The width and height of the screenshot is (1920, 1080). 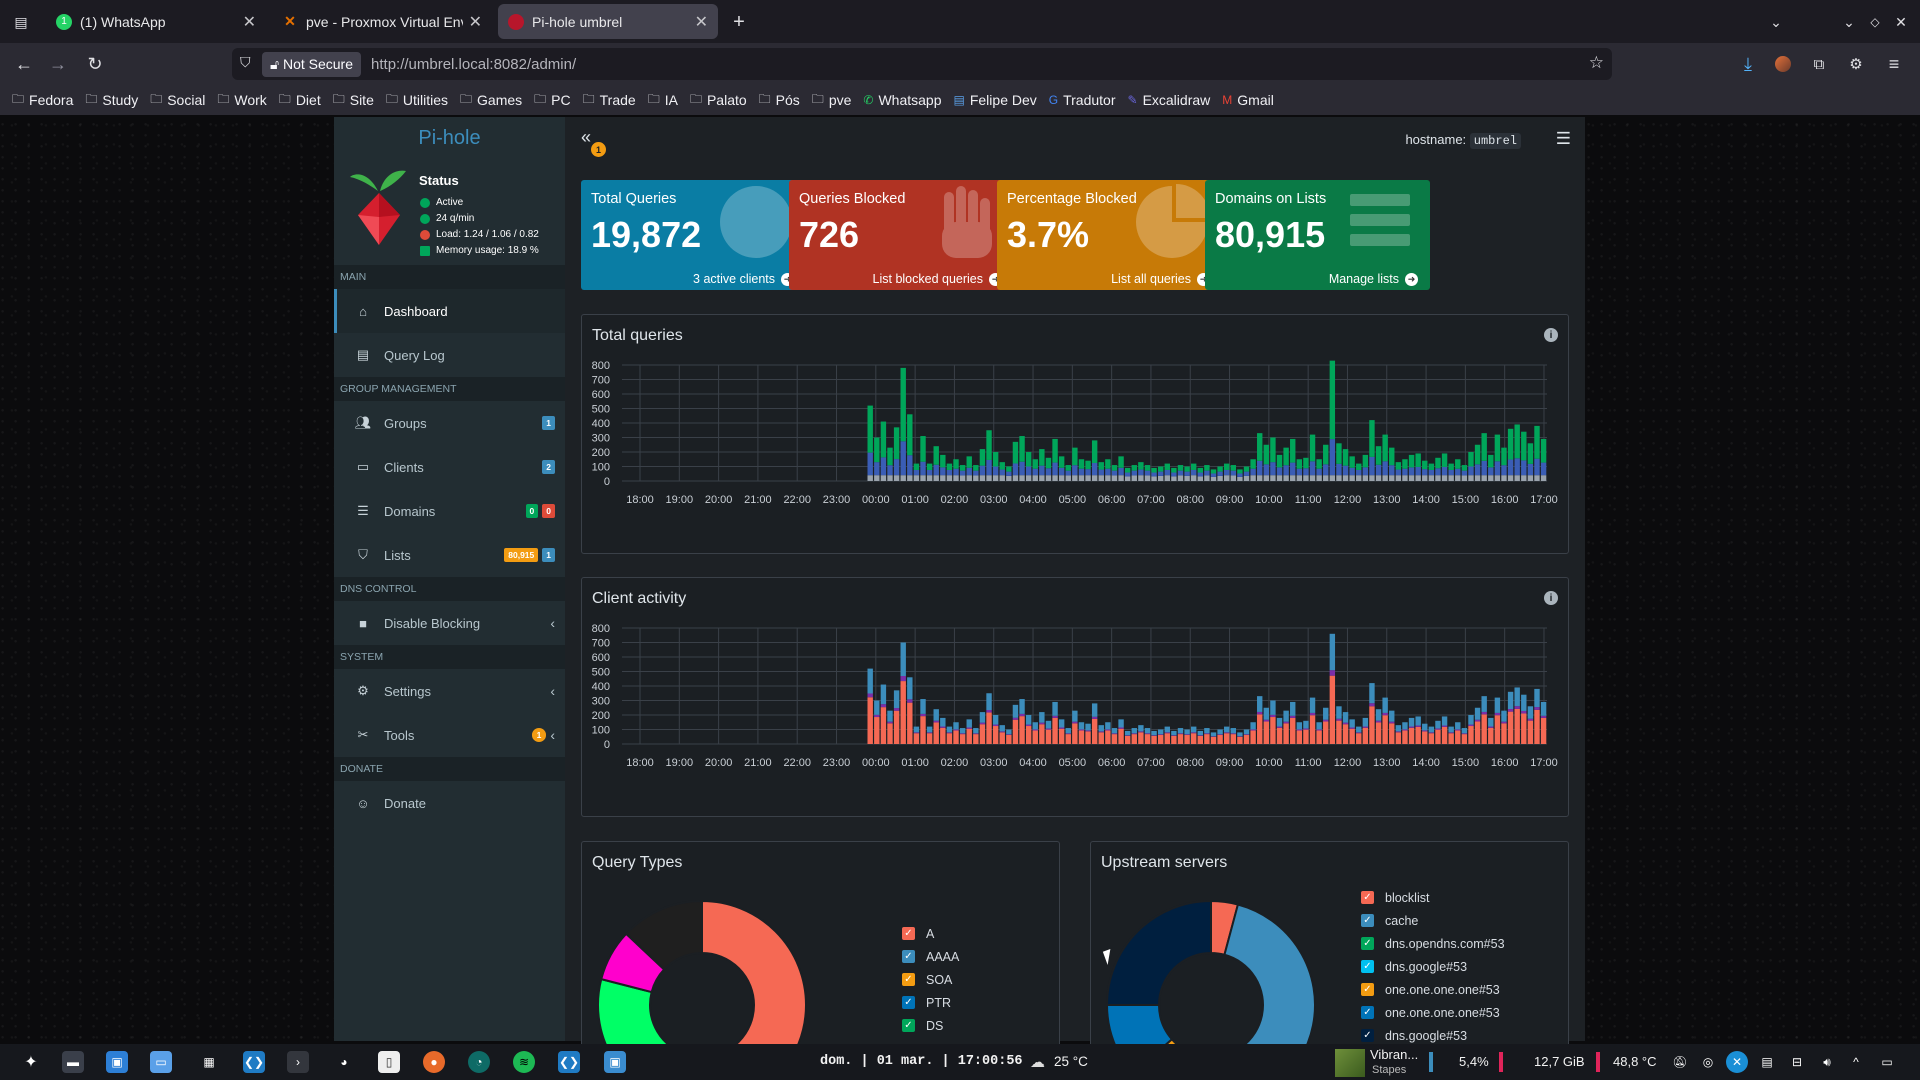 I want to click on total-queries-footer-link: 3 active clients ➜, so click(x=743, y=279).